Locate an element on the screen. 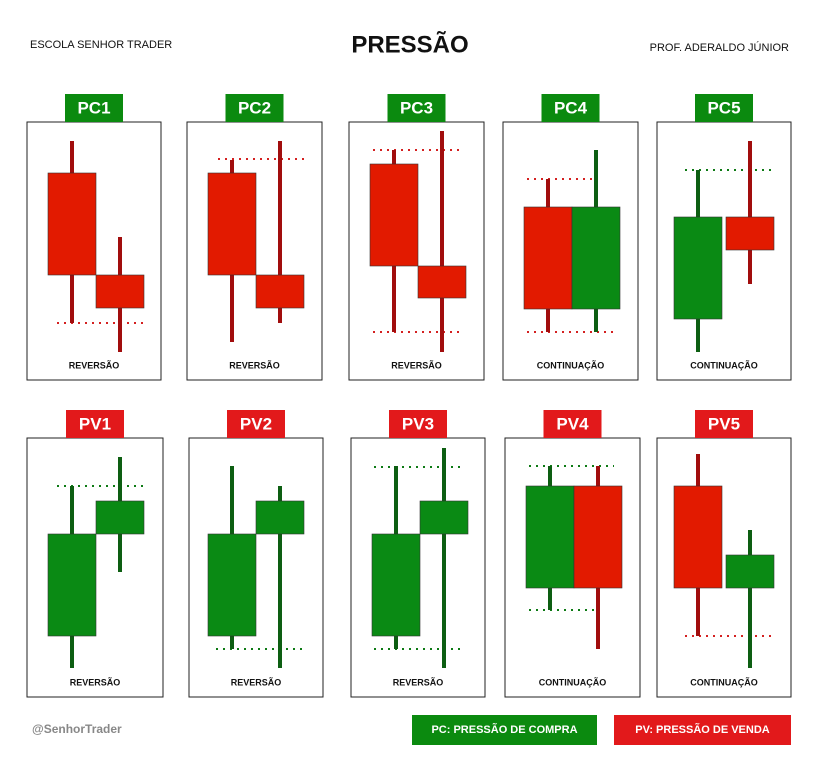  legend-buy-box is located at coordinates (504, 730).